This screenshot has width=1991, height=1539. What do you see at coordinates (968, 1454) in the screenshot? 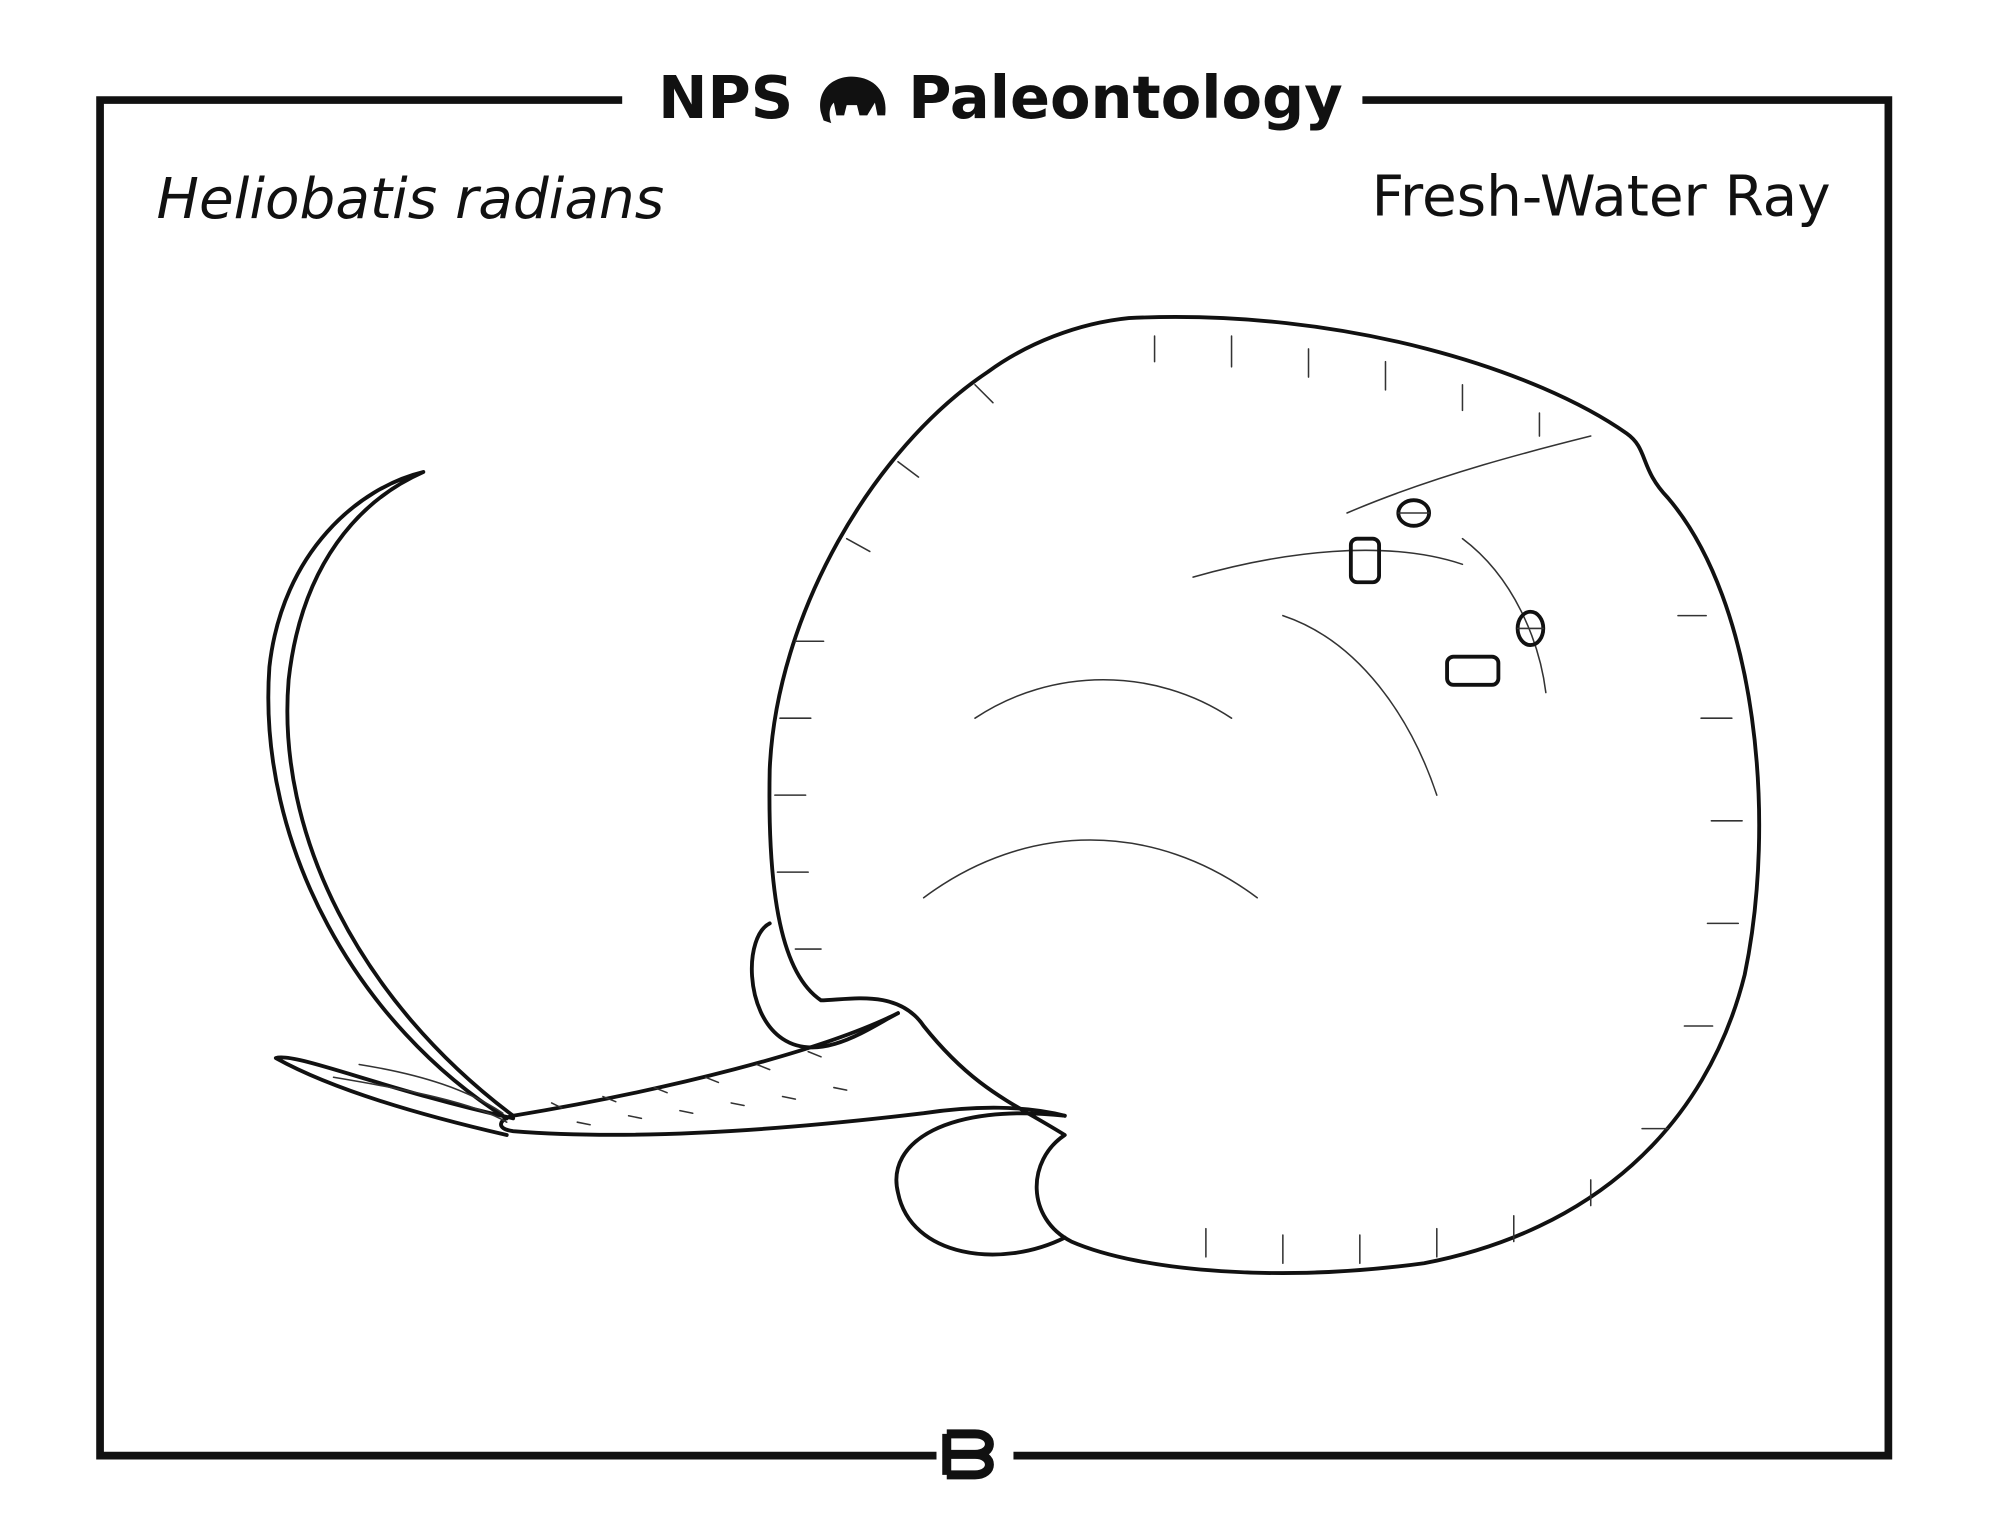
I see `monogram` at bounding box center [968, 1454].